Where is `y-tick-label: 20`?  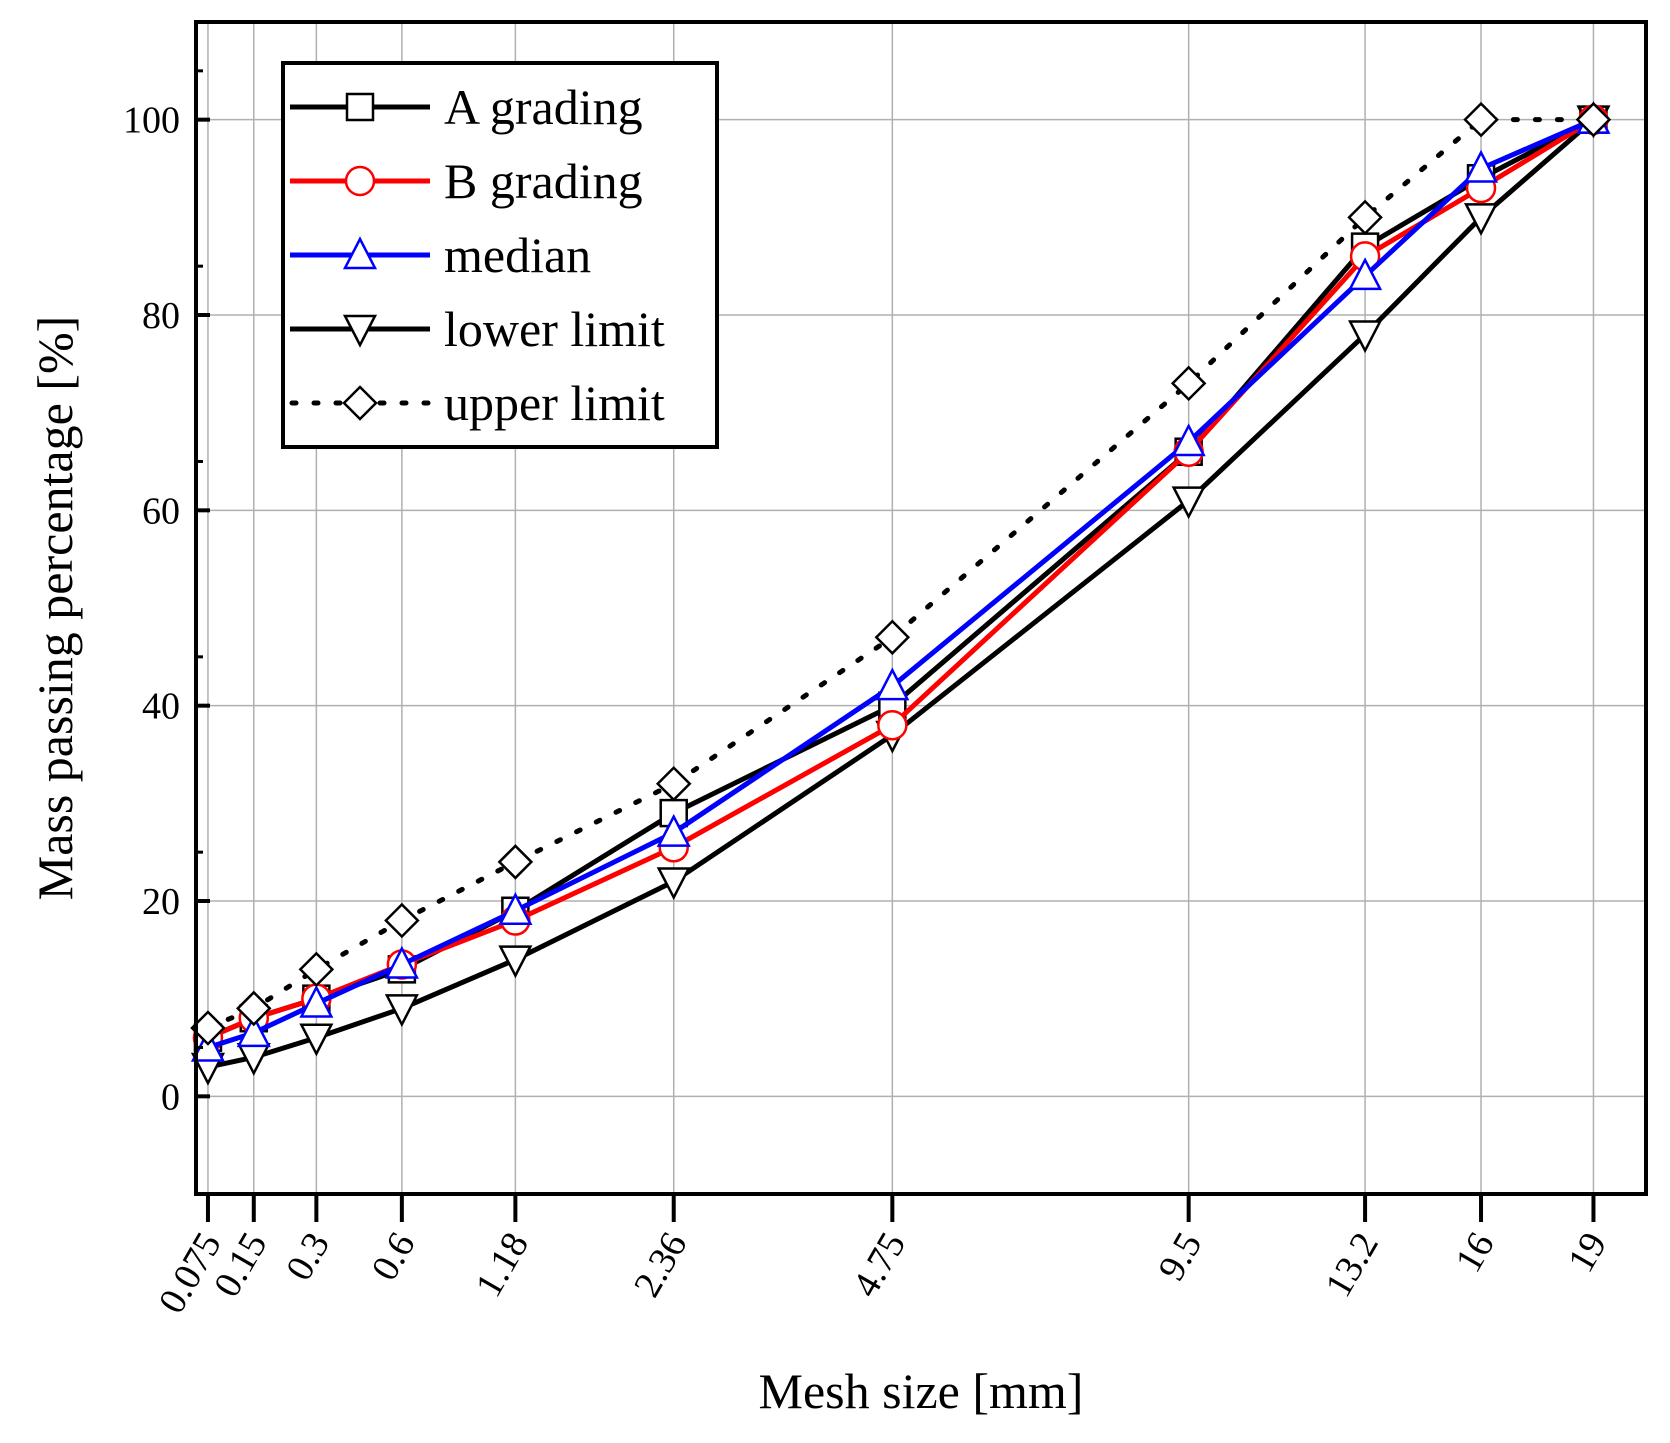
y-tick-label: 20 is located at coordinates (161, 902).